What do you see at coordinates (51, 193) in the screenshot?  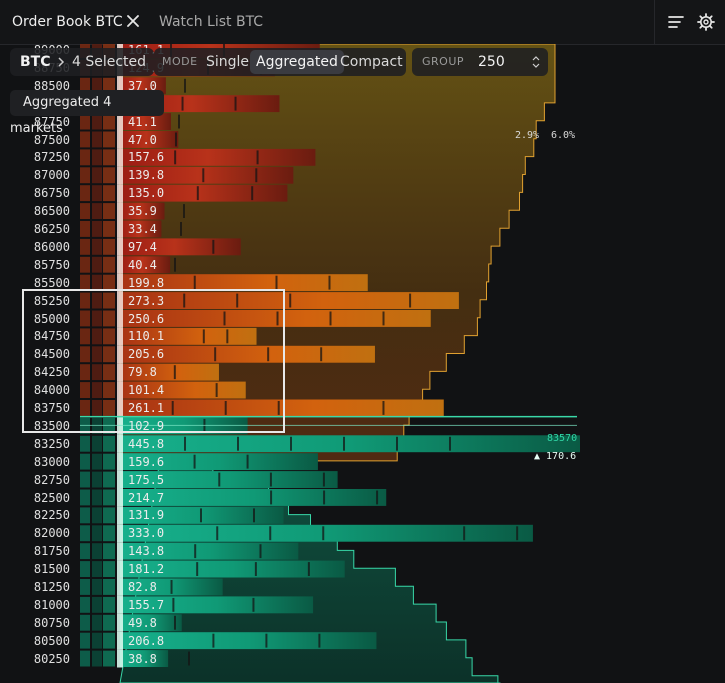 I see `ask-price: 86750` at bounding box center [51, 193].